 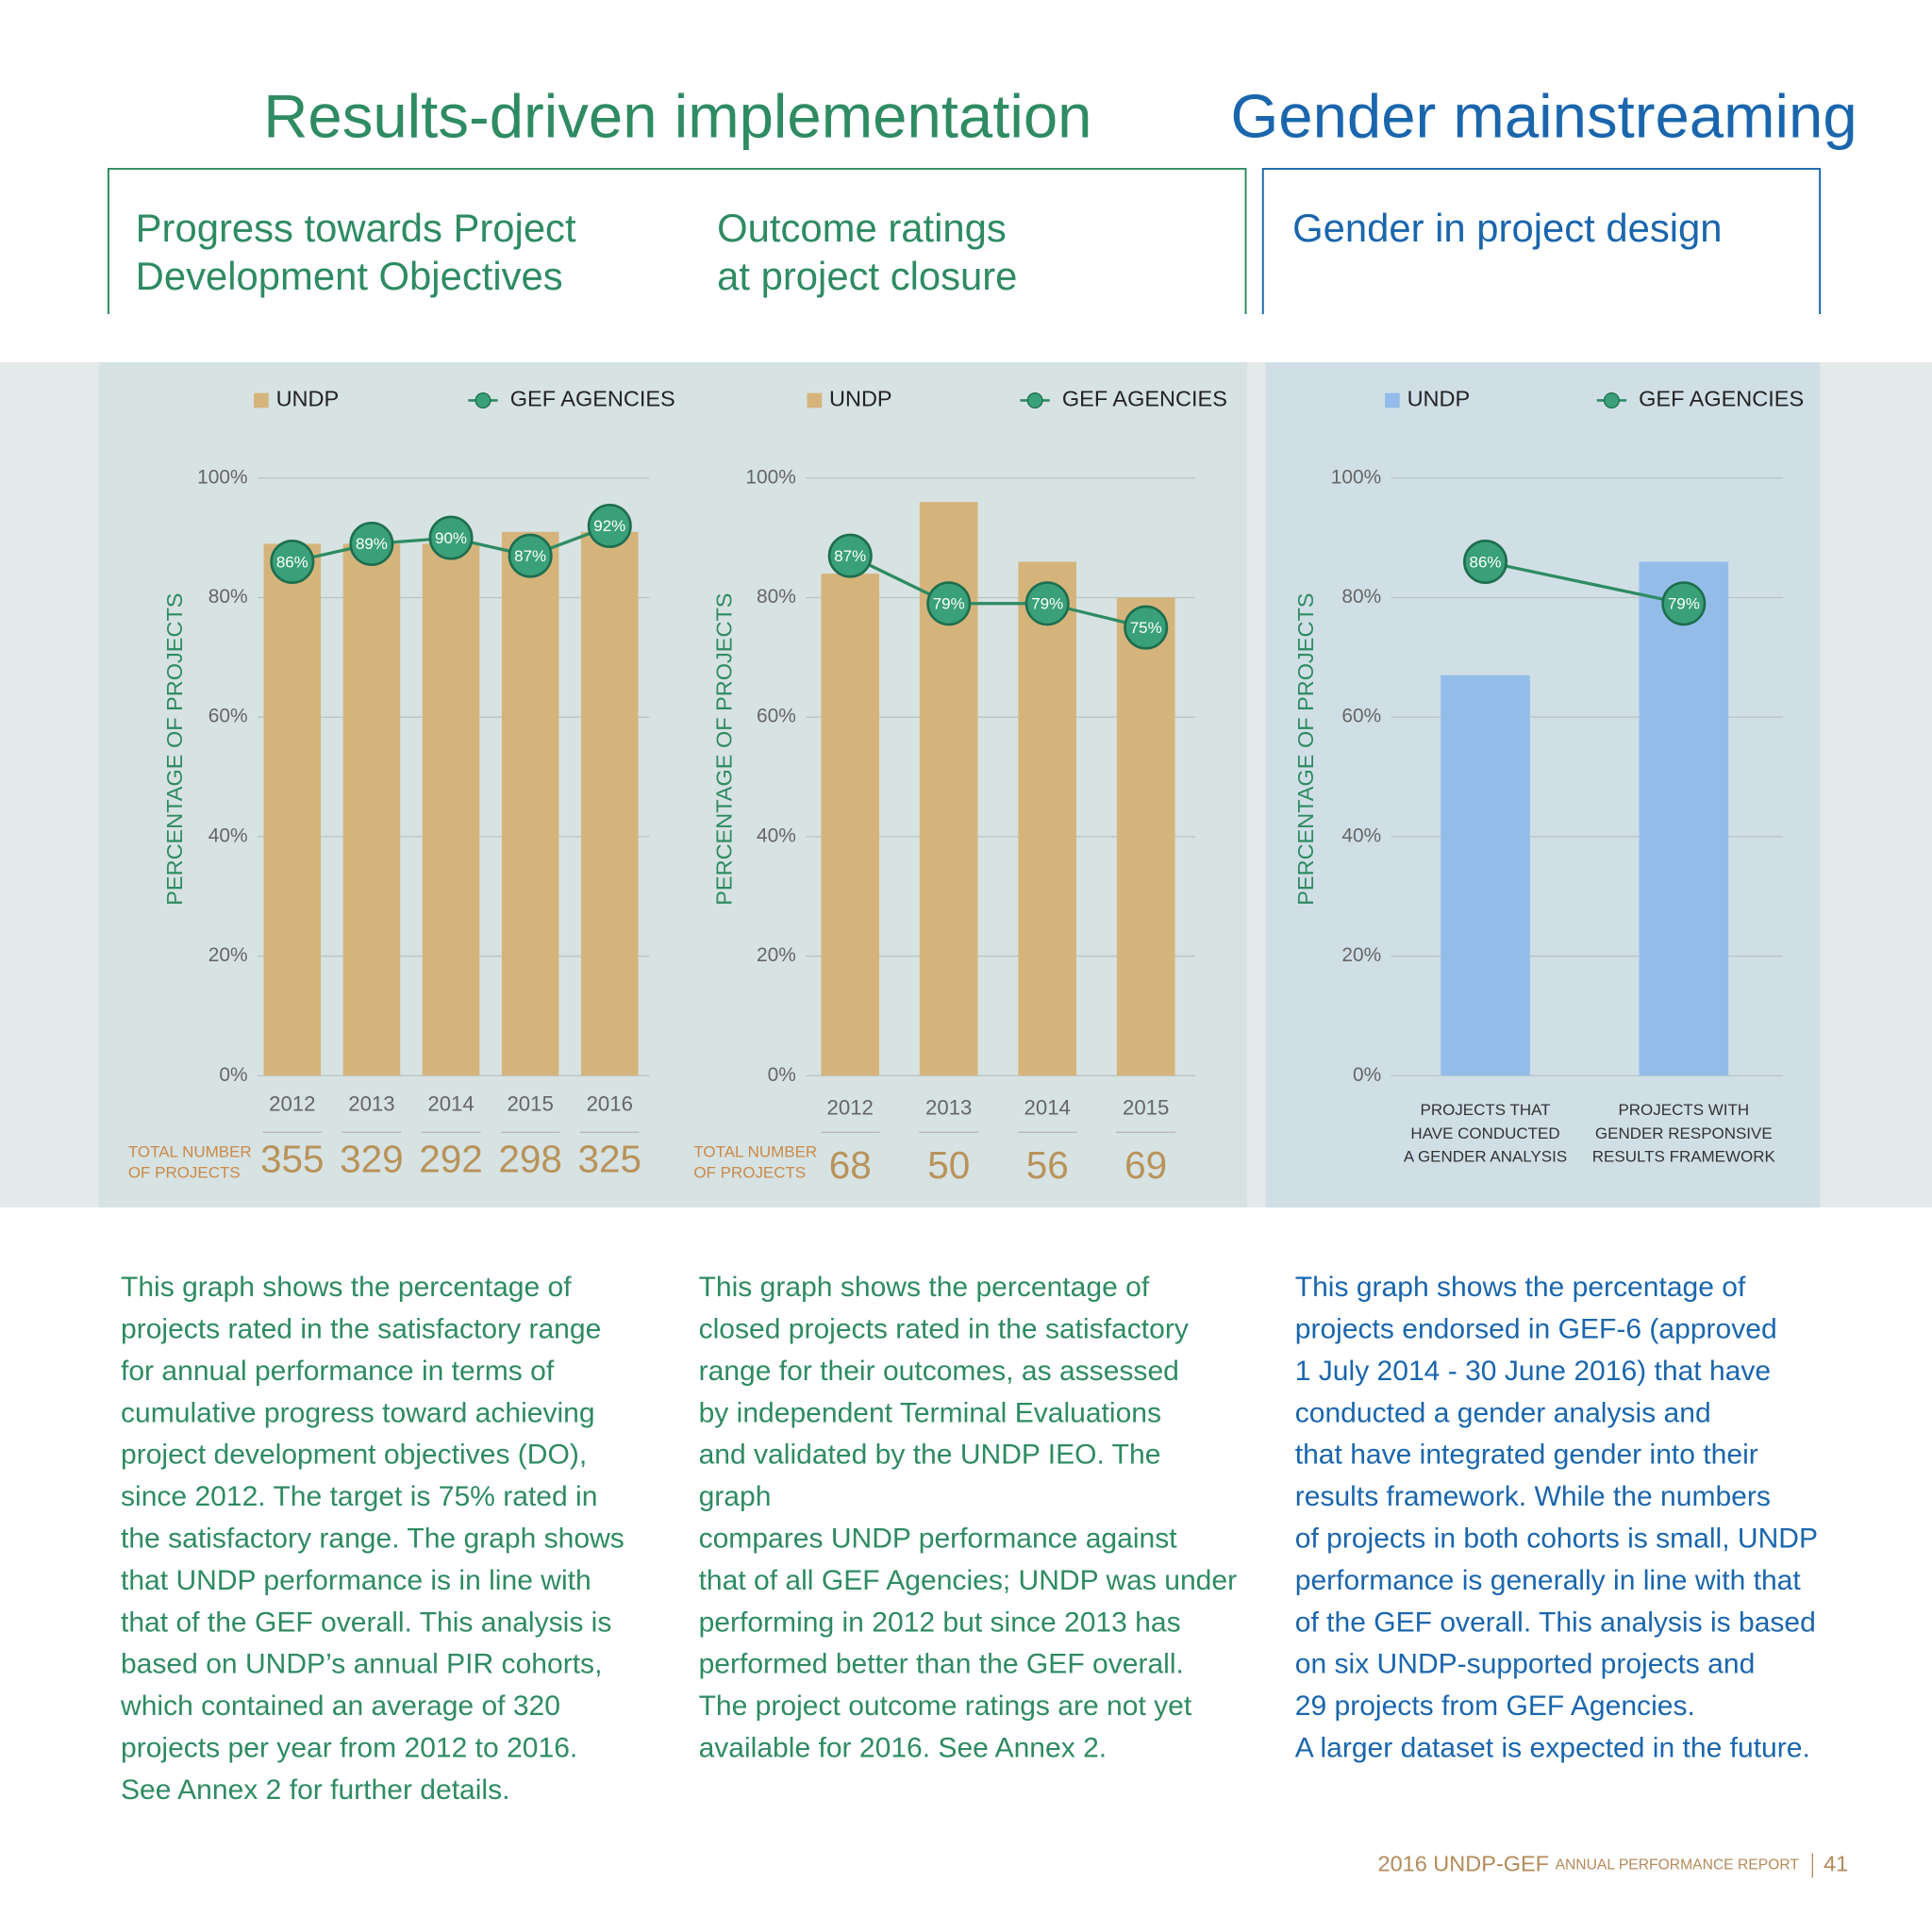 I want to click on chart-title: Gender in project design, so click(x=1508, y=228).